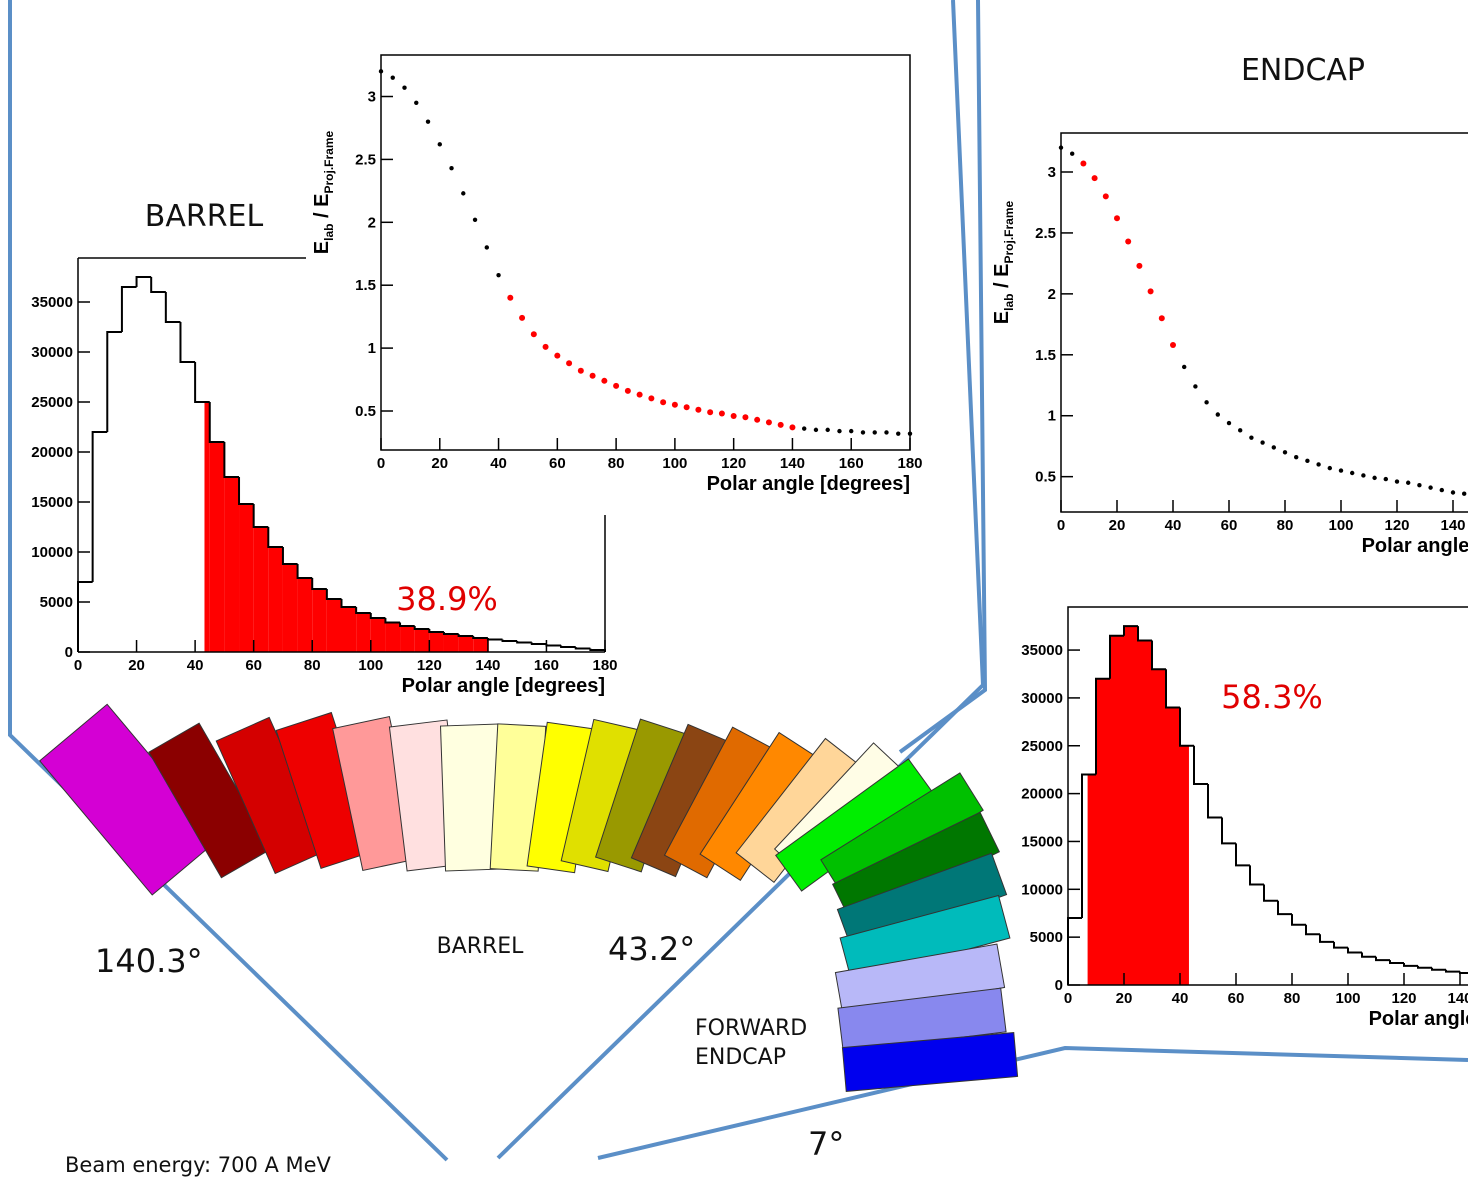 This screenshot has height=1177, width=1468. What do you see at coordinates (1272, 697) in the screenshot?
I see `annotation: 58.3%` at bounding box center [1272, 697].